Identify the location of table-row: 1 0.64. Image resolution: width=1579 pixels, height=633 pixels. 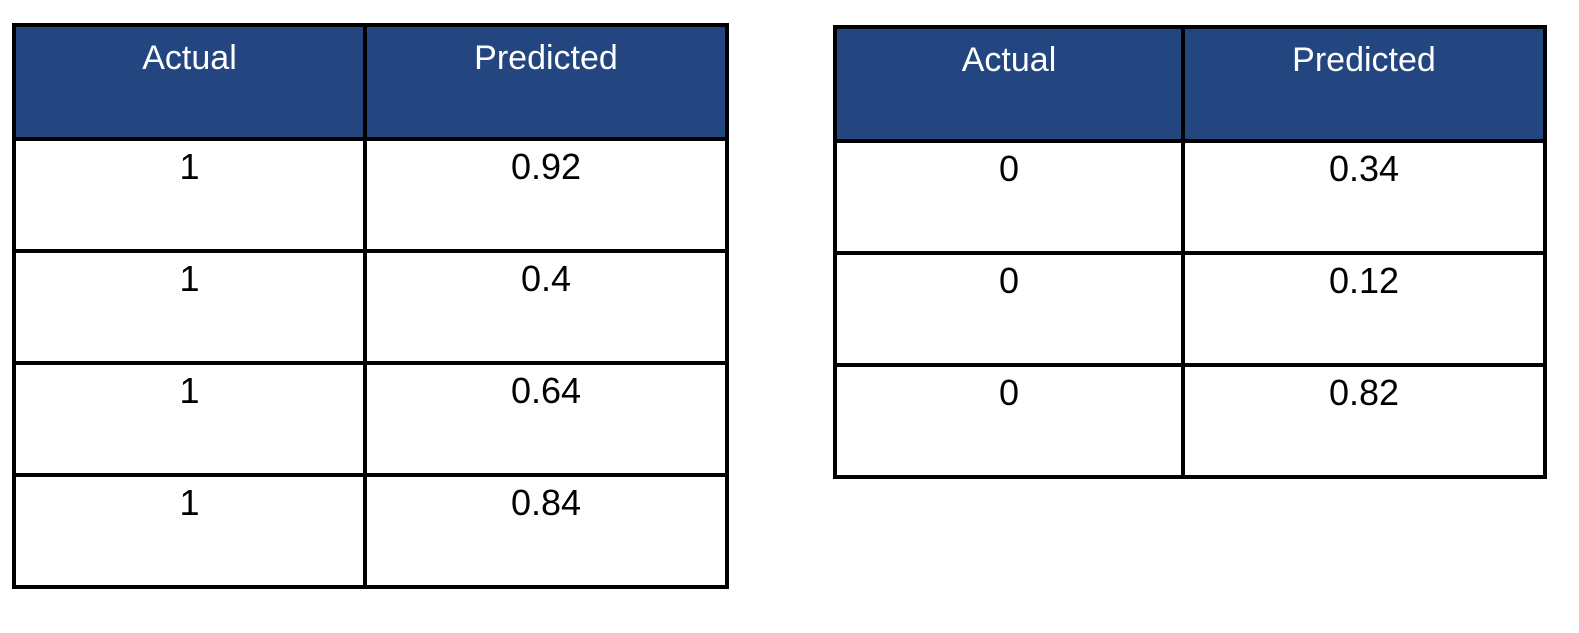
(370, 419).